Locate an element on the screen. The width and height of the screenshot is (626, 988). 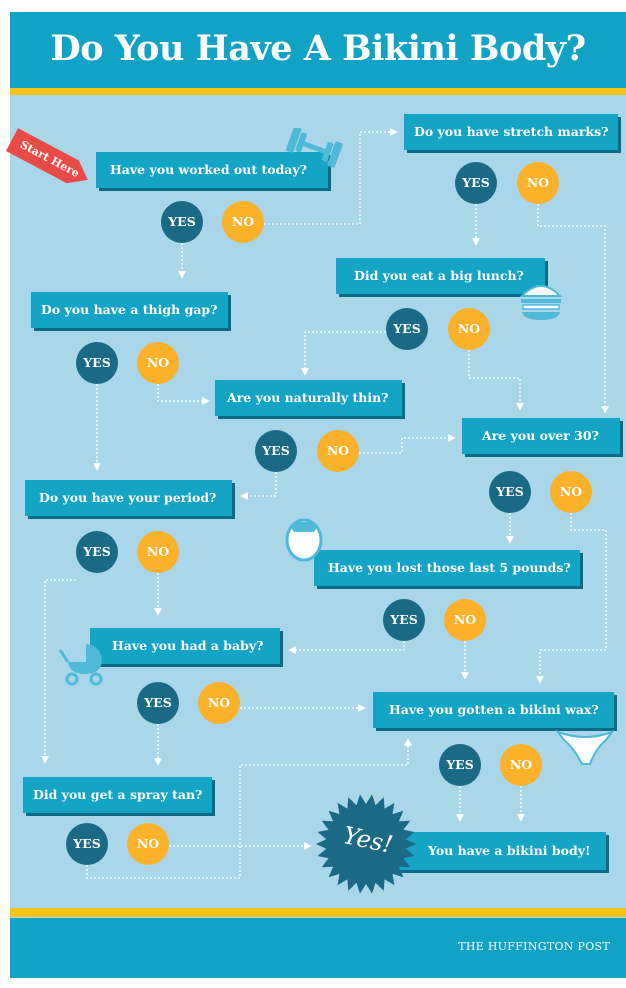
starburst-icon is located at coordinates (366, 844).